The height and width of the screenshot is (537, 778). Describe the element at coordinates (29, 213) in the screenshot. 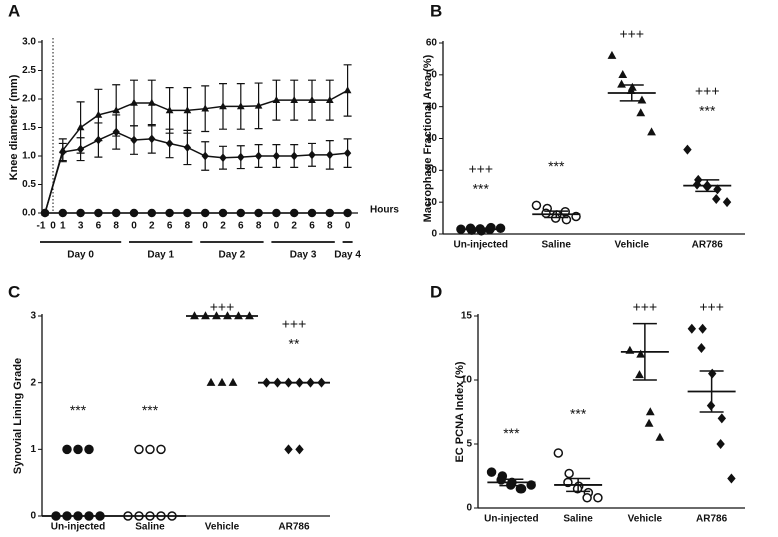

I see `y-tick-label: 0.0` at that location.